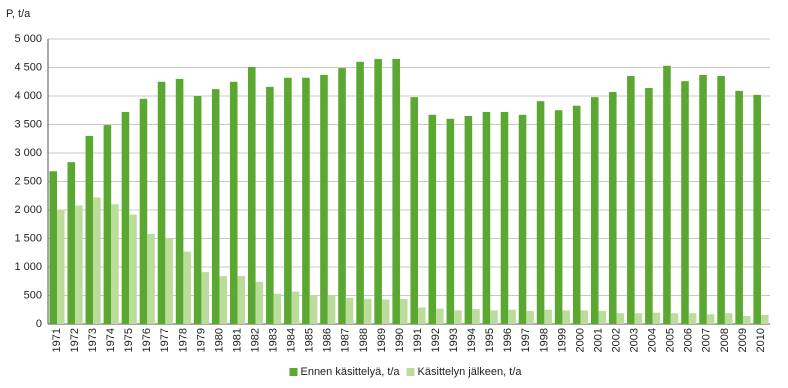  What do you see at coordinates (472, 340) in the screenshot?
I see `x-tick-label: 1994` at bounding box center [472, 340].